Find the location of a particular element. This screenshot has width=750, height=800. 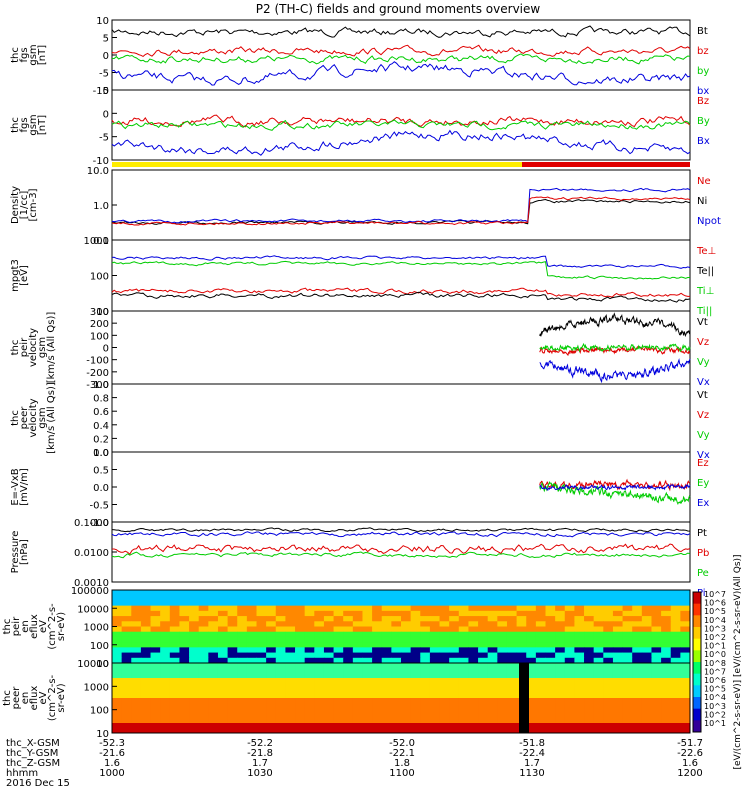

panel-frame is located at coordinates (401, 418).